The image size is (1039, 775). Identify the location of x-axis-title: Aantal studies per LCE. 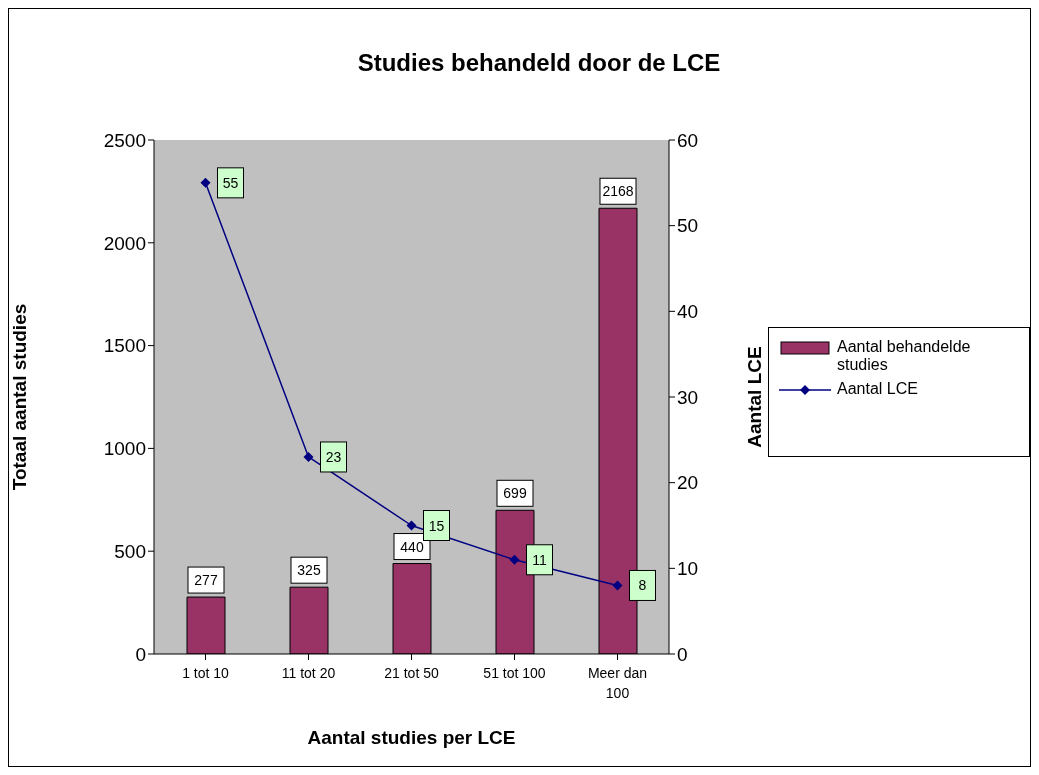
(411, 737).